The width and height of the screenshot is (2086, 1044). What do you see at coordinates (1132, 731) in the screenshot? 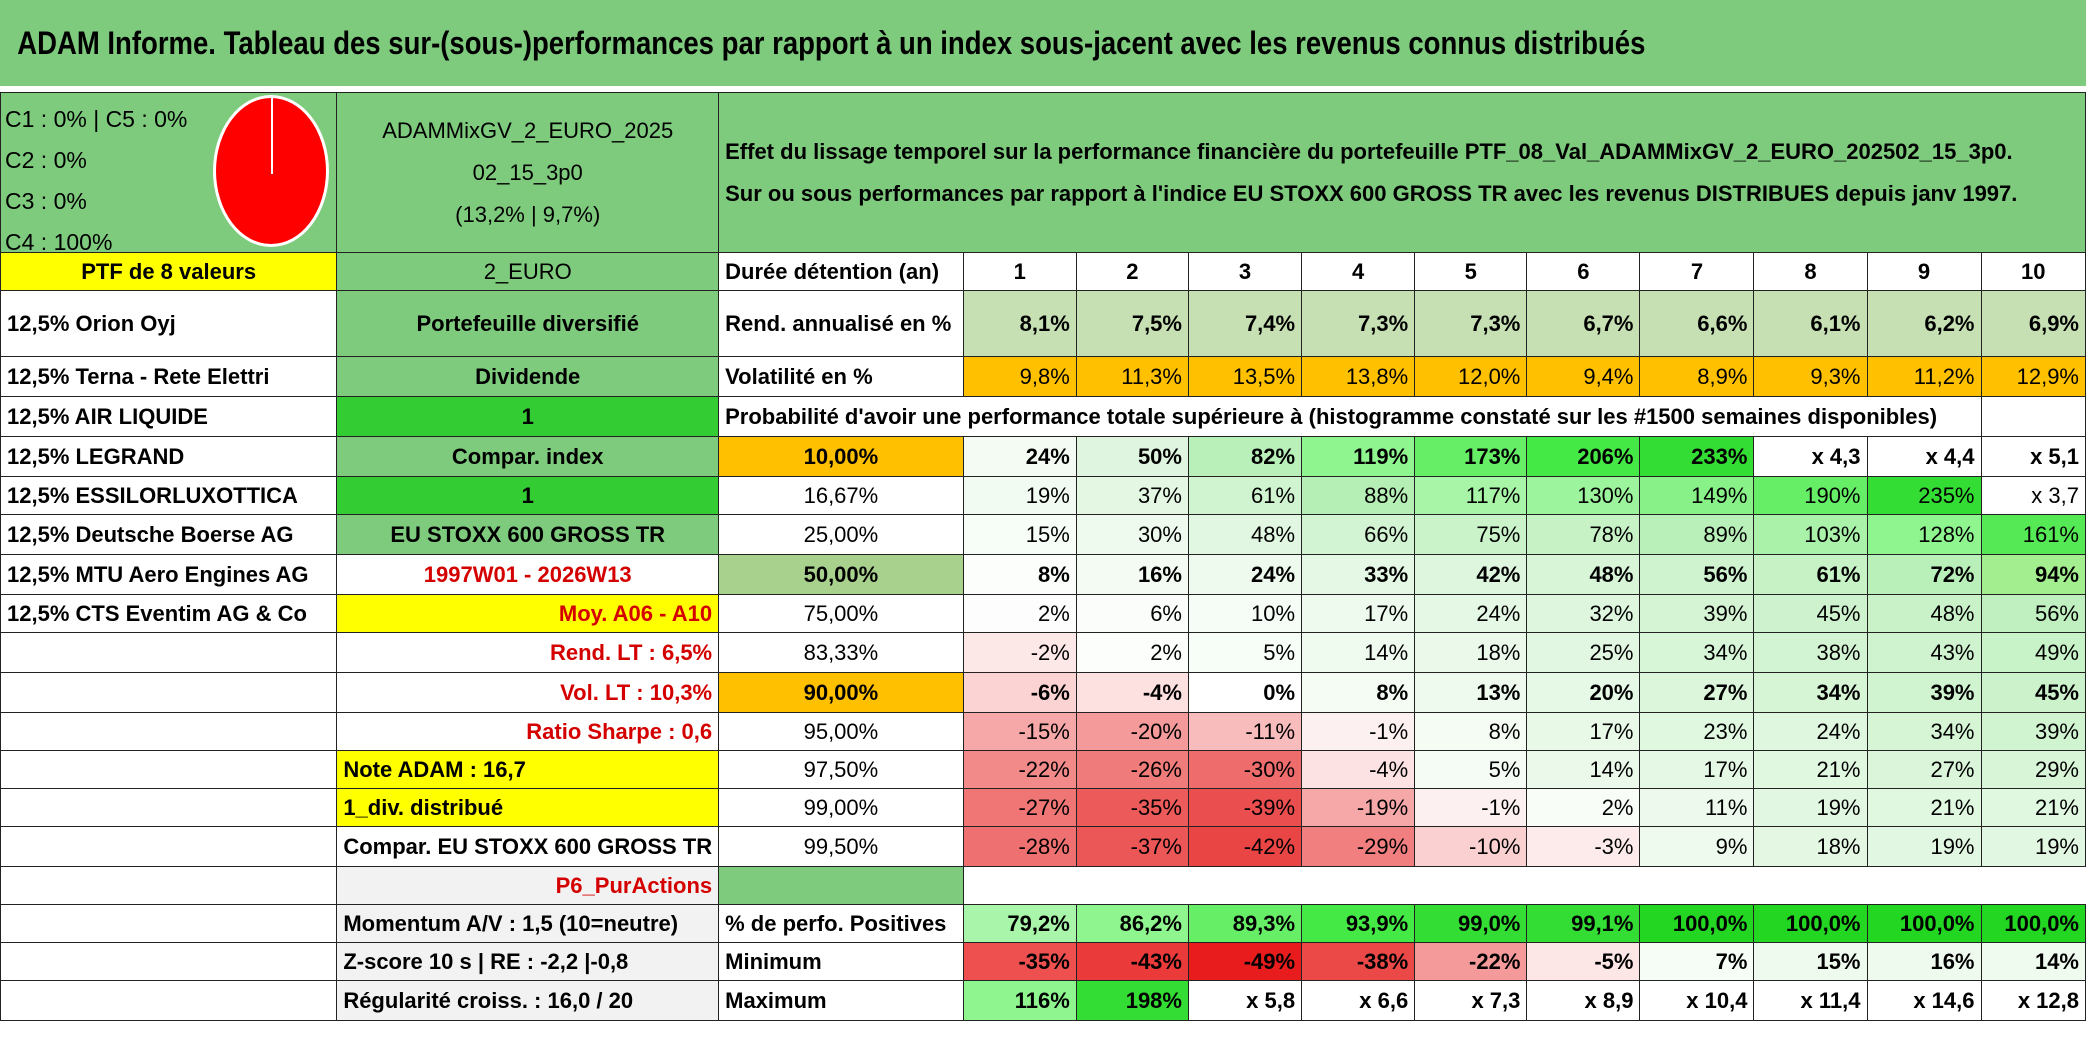
I see `proba-value: -20%` at bounding box center [1132, 731].